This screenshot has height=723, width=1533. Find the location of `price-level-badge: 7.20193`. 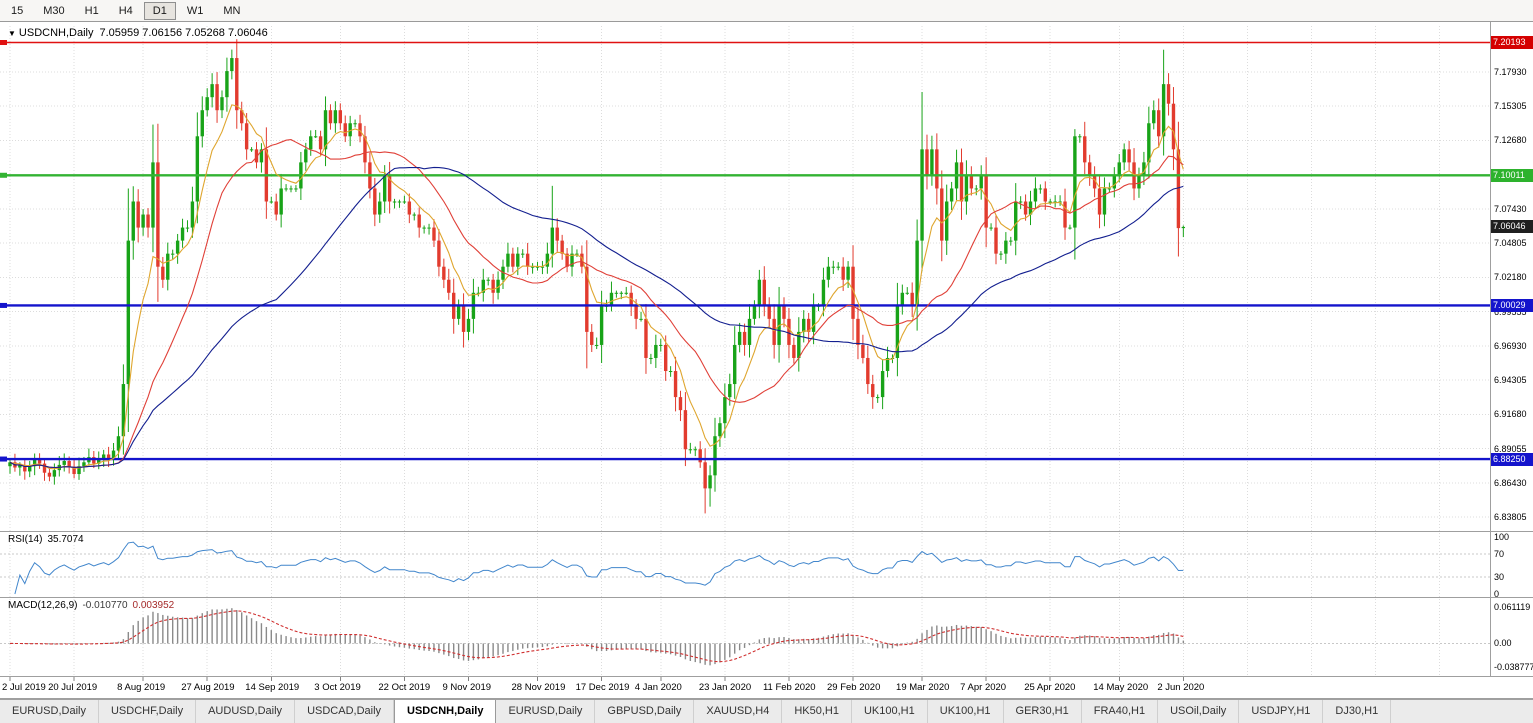

price-level-badge: 7.20193 is located at coordinates (1512, 42).